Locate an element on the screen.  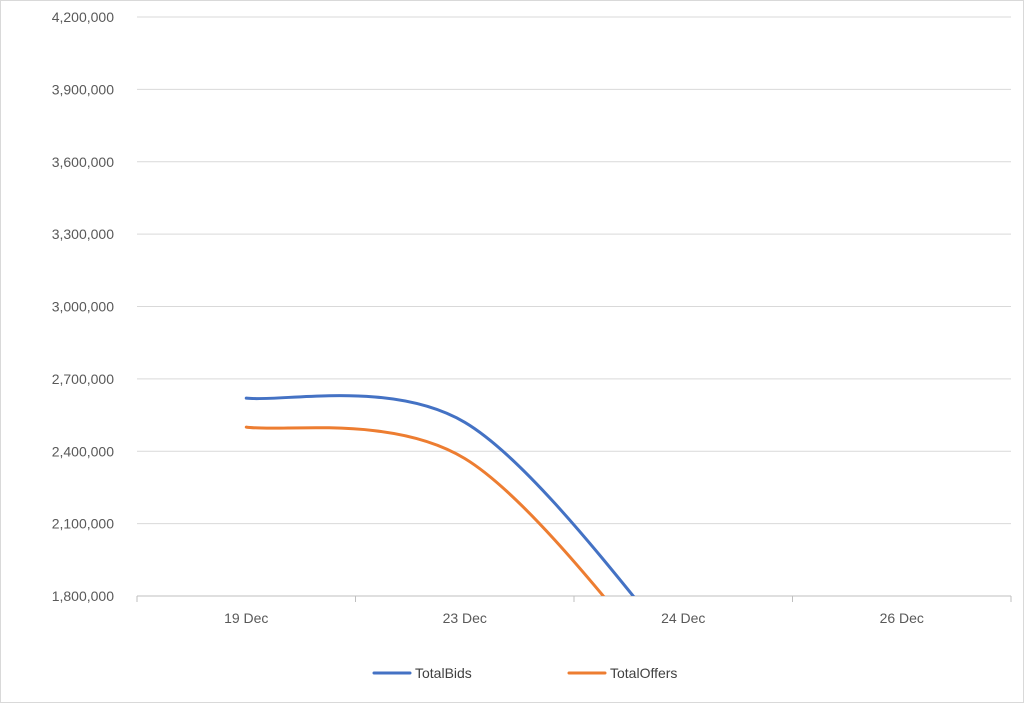
legend-label: TotalBids is located at coordinates (443, 673).